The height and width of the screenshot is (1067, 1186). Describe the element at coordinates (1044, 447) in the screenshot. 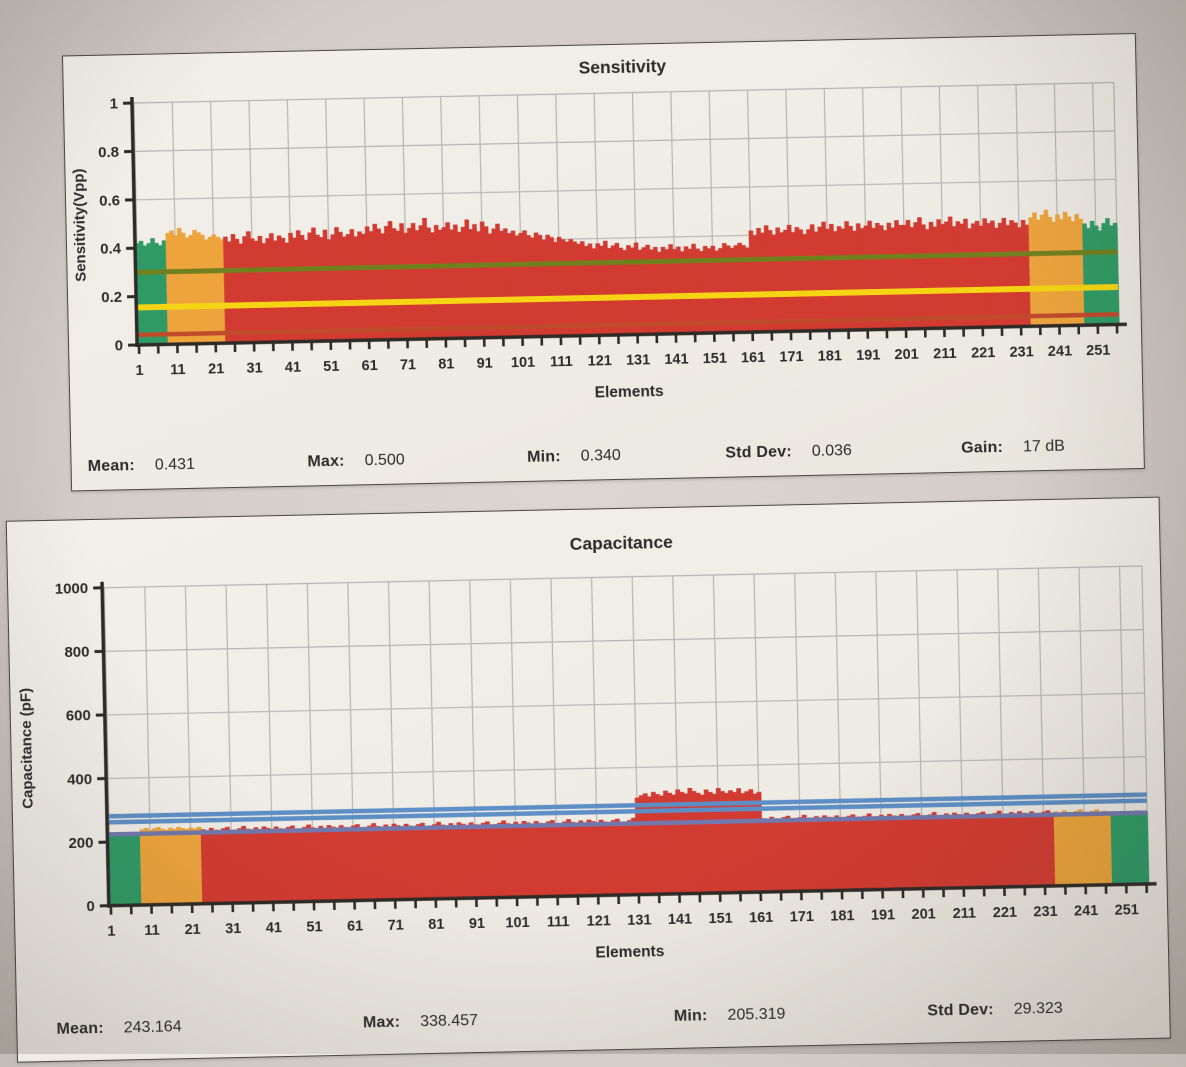

I see `stat-value: 17 dB` at that location.